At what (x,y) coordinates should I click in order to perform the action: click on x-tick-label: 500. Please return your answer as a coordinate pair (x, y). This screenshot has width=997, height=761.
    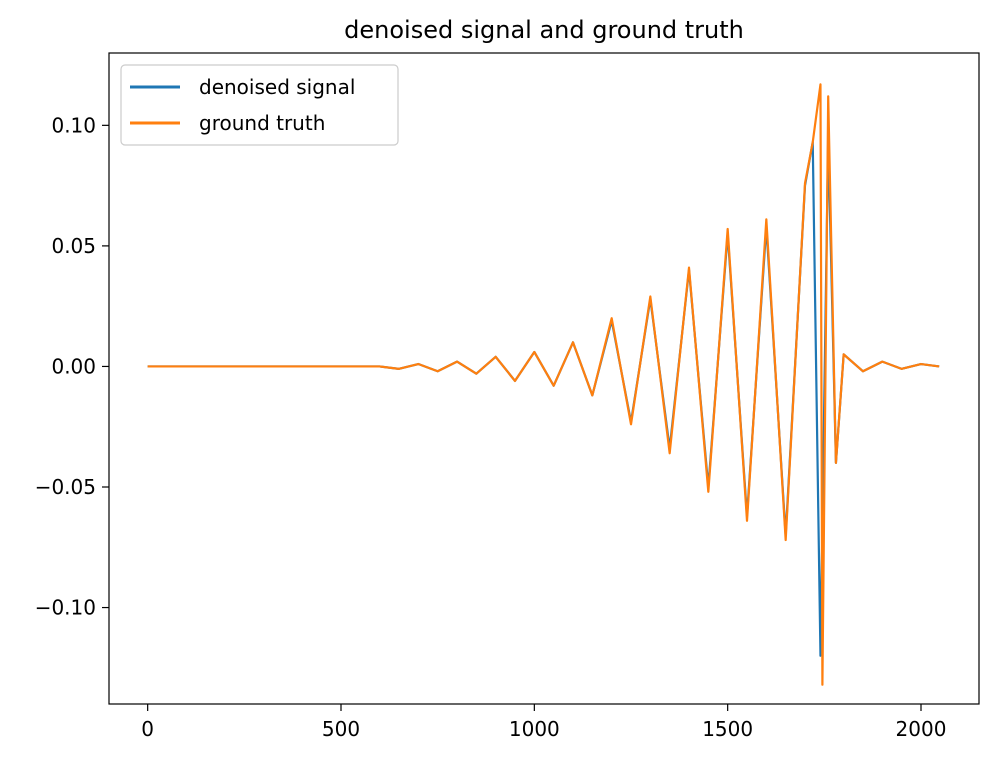
    Looking at the image, I should click on (341, 729).